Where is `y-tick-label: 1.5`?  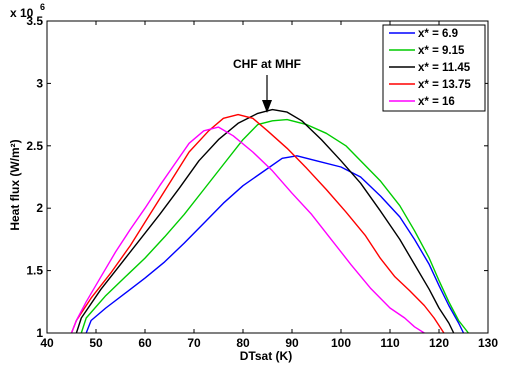 y-tick-label: 1.5 is located at coordinates (34, 271).